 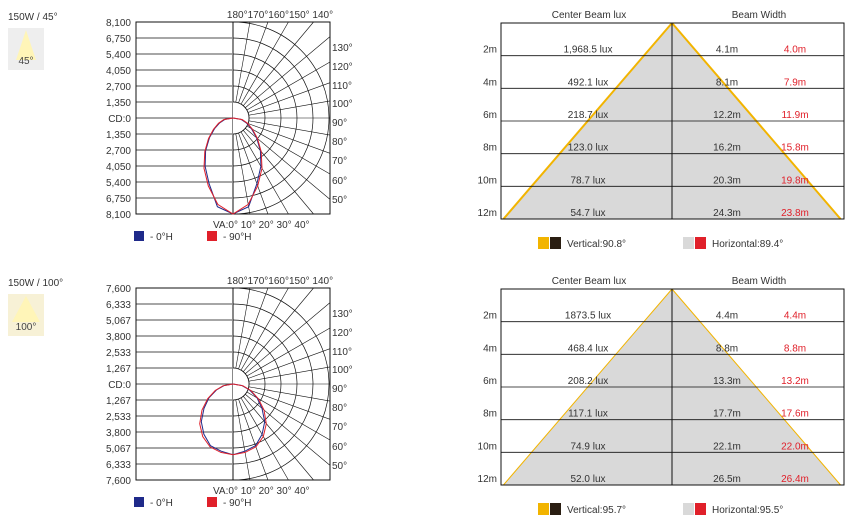 I want to click on distance-label: 8m, so click(x=490, y=148).